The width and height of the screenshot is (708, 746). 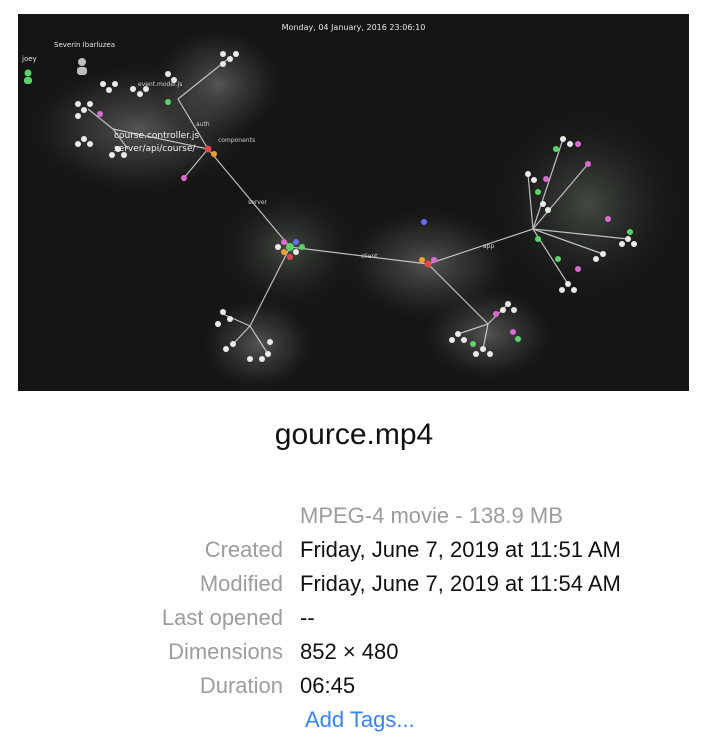 What do you see at coordinates (354, 434) in the screenshot?
I see `file-name: gource.mp4` at bounding box center [354, 434].